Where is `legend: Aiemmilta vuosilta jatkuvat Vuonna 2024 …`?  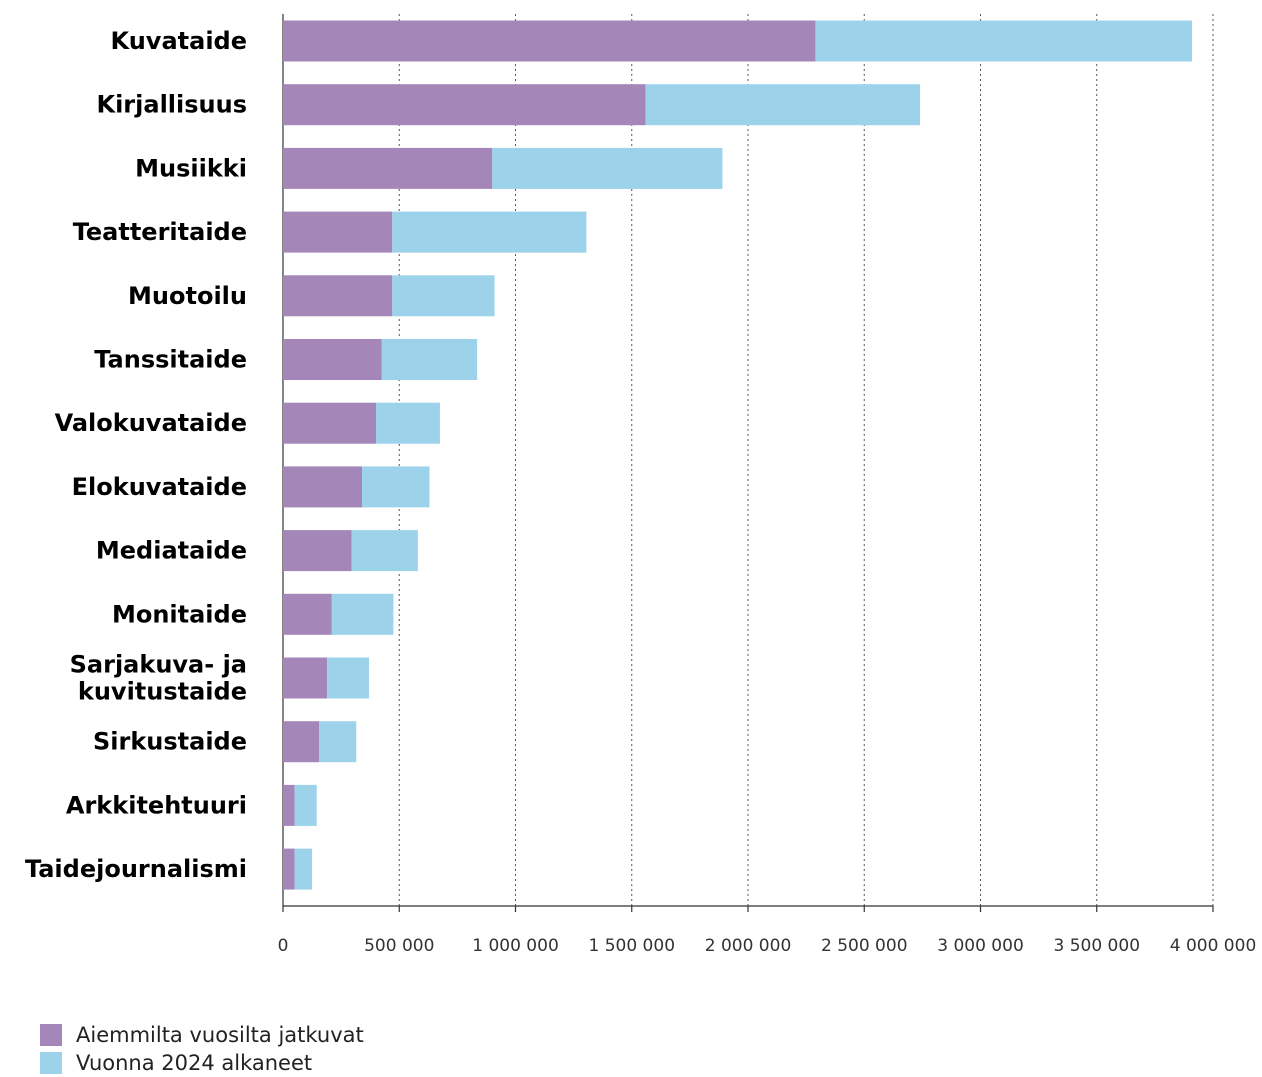
legend: Aiemmilta vuosilta jatkuvat Vuonna 2024 … is located at coordinates (202, 1049).